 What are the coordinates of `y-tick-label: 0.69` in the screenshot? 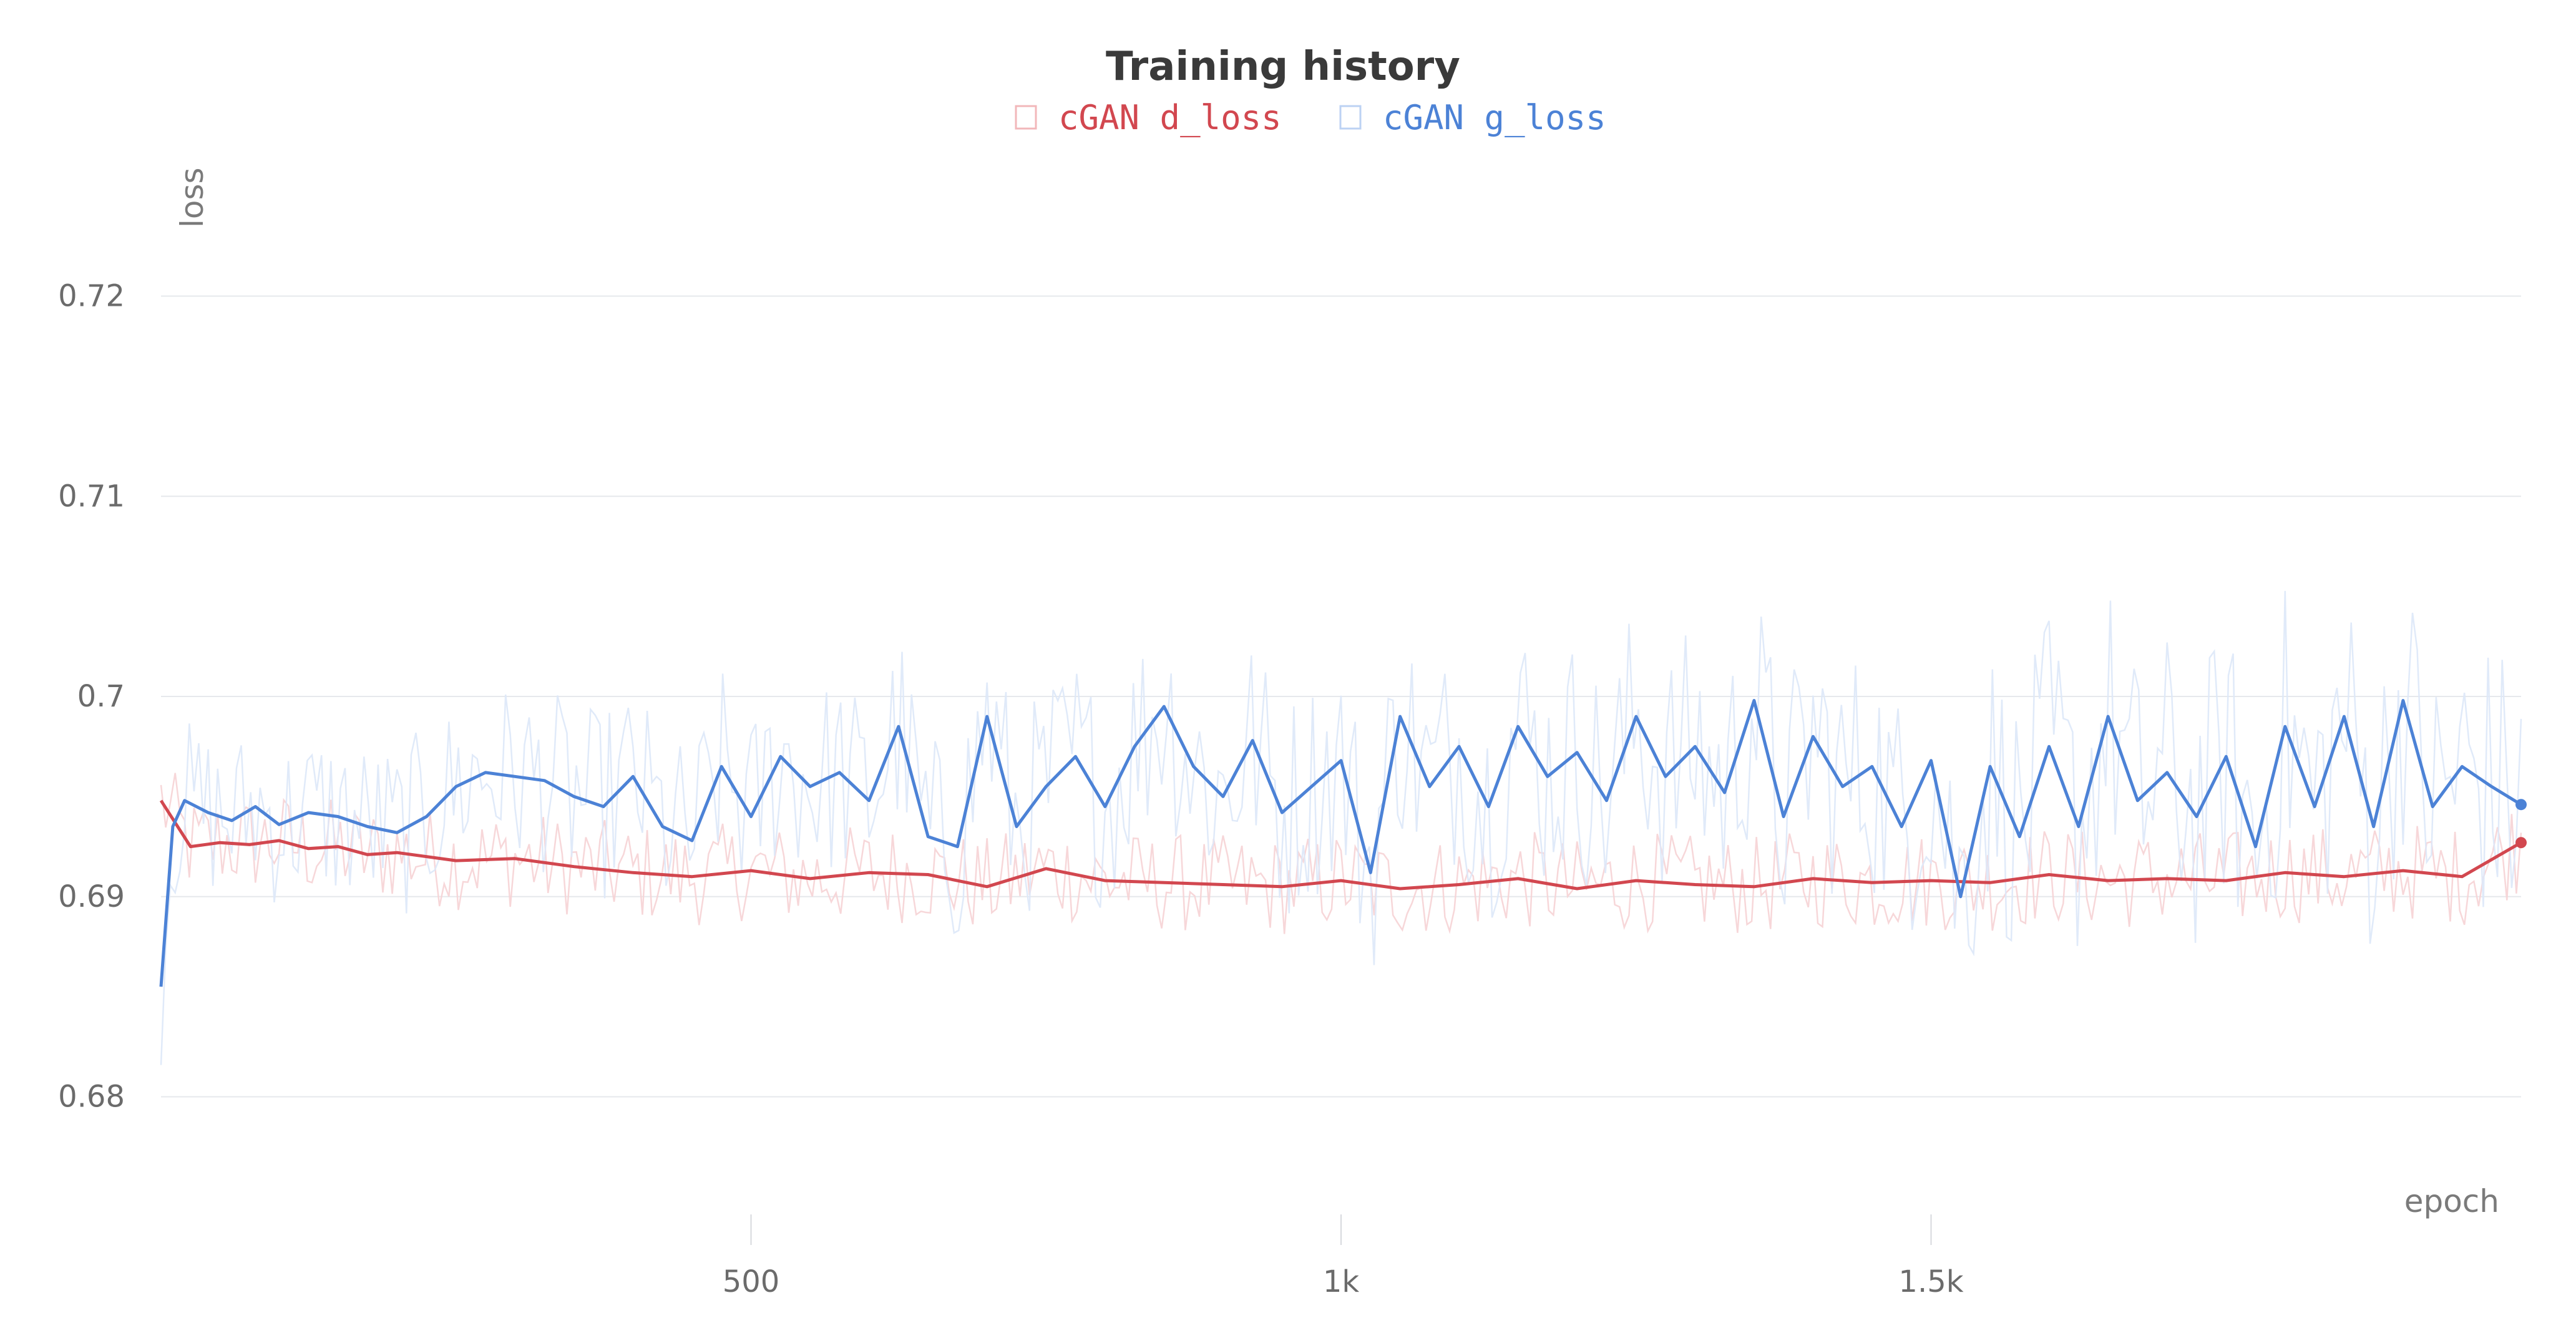 It's located at (91, 896).